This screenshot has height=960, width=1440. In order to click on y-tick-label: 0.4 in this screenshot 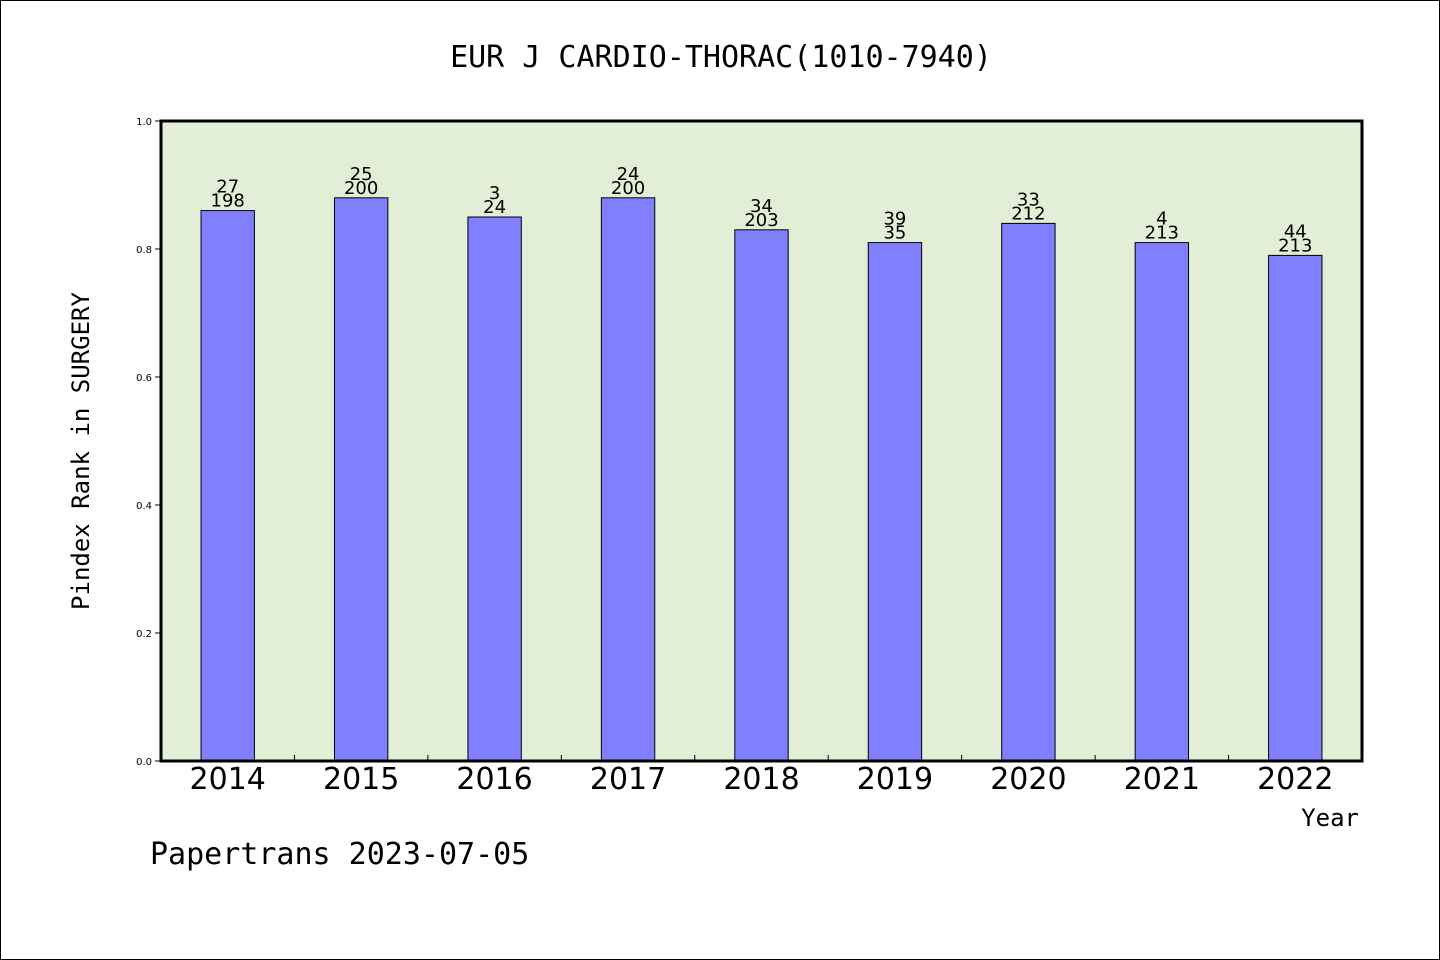, I will do `click(144, 506)`.